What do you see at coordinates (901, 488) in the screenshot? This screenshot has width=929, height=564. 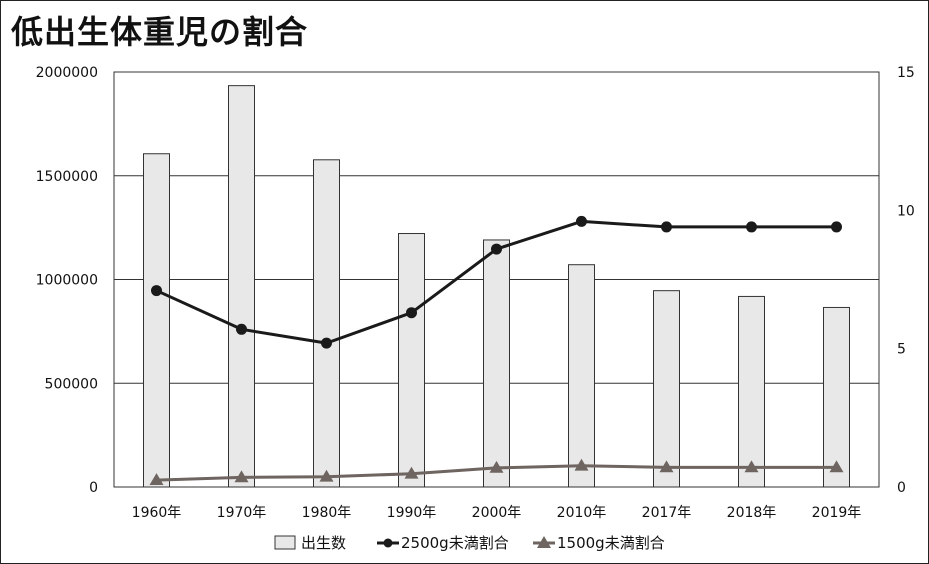 I see `y2-tick-label-0: 0` at bounding box center [901, 488].